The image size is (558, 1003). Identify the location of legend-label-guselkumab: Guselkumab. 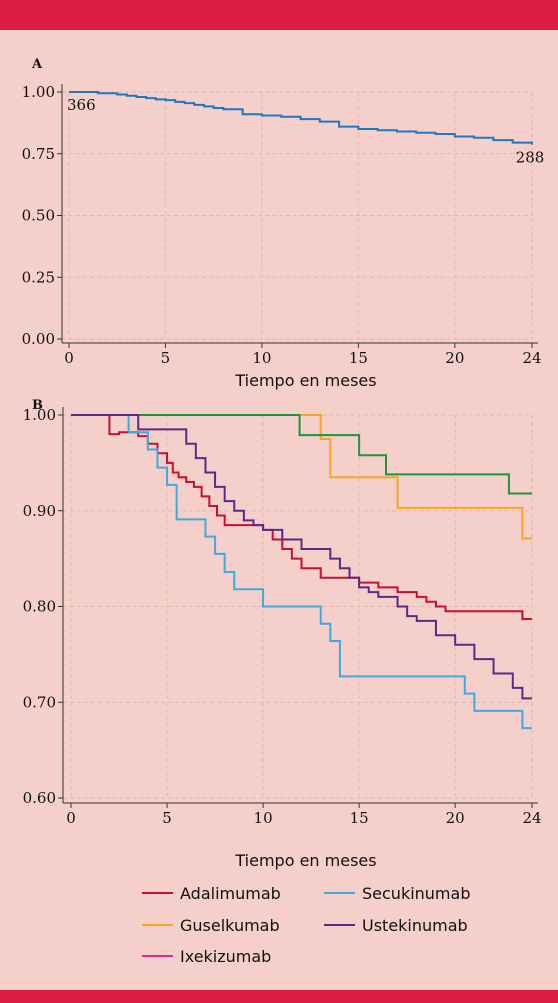
(230, 925).